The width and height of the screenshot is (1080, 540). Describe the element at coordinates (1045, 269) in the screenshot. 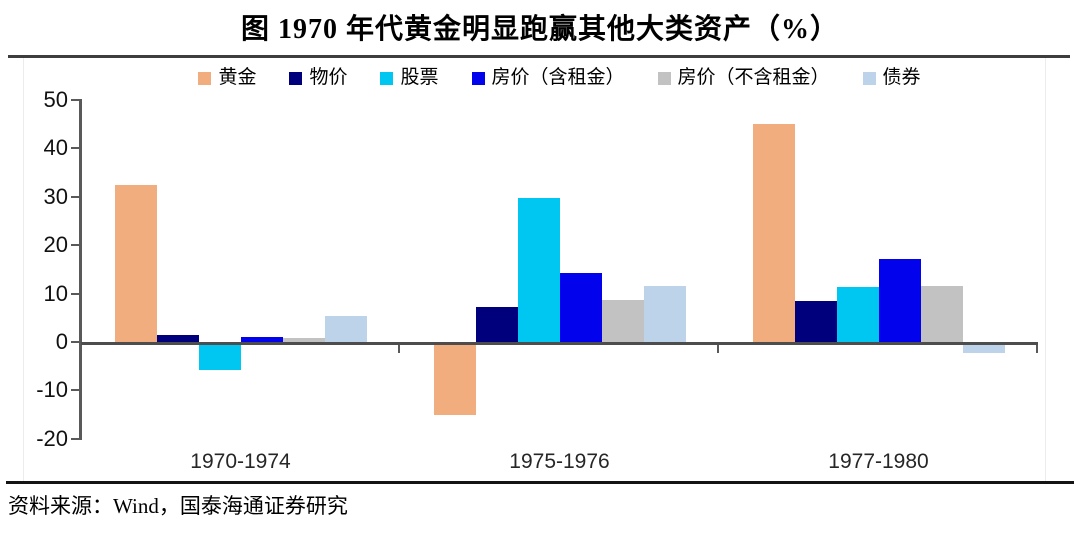

I see `chart-right-border` at that location.